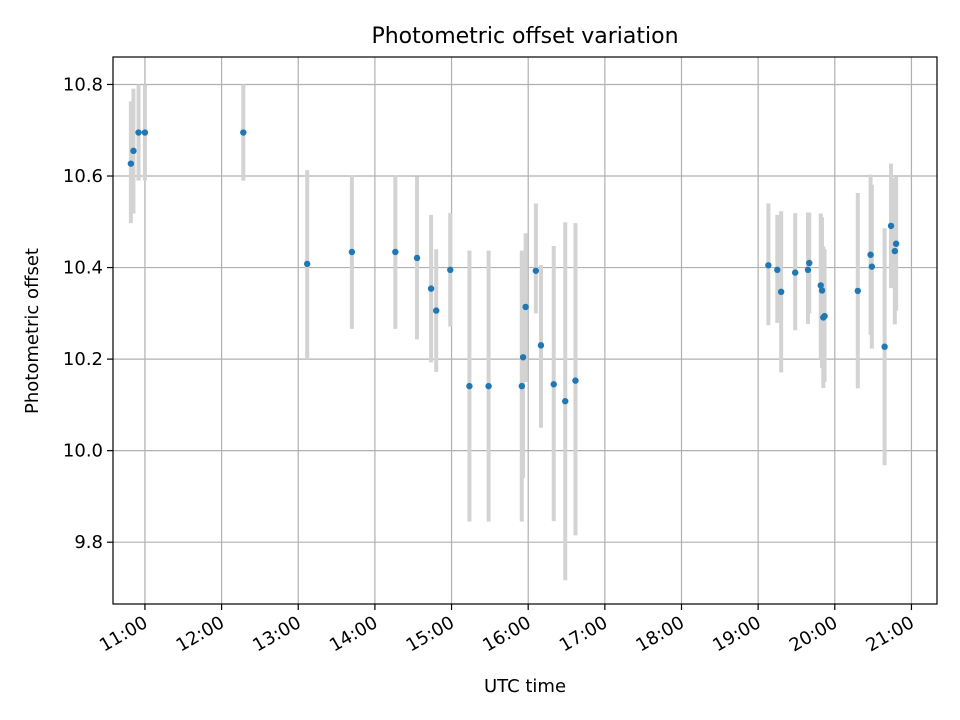  What do you see at coordinates (83, 268) in the screenshot?
I see `y-tick-label: 10.4` at bounding box center [83, 268].